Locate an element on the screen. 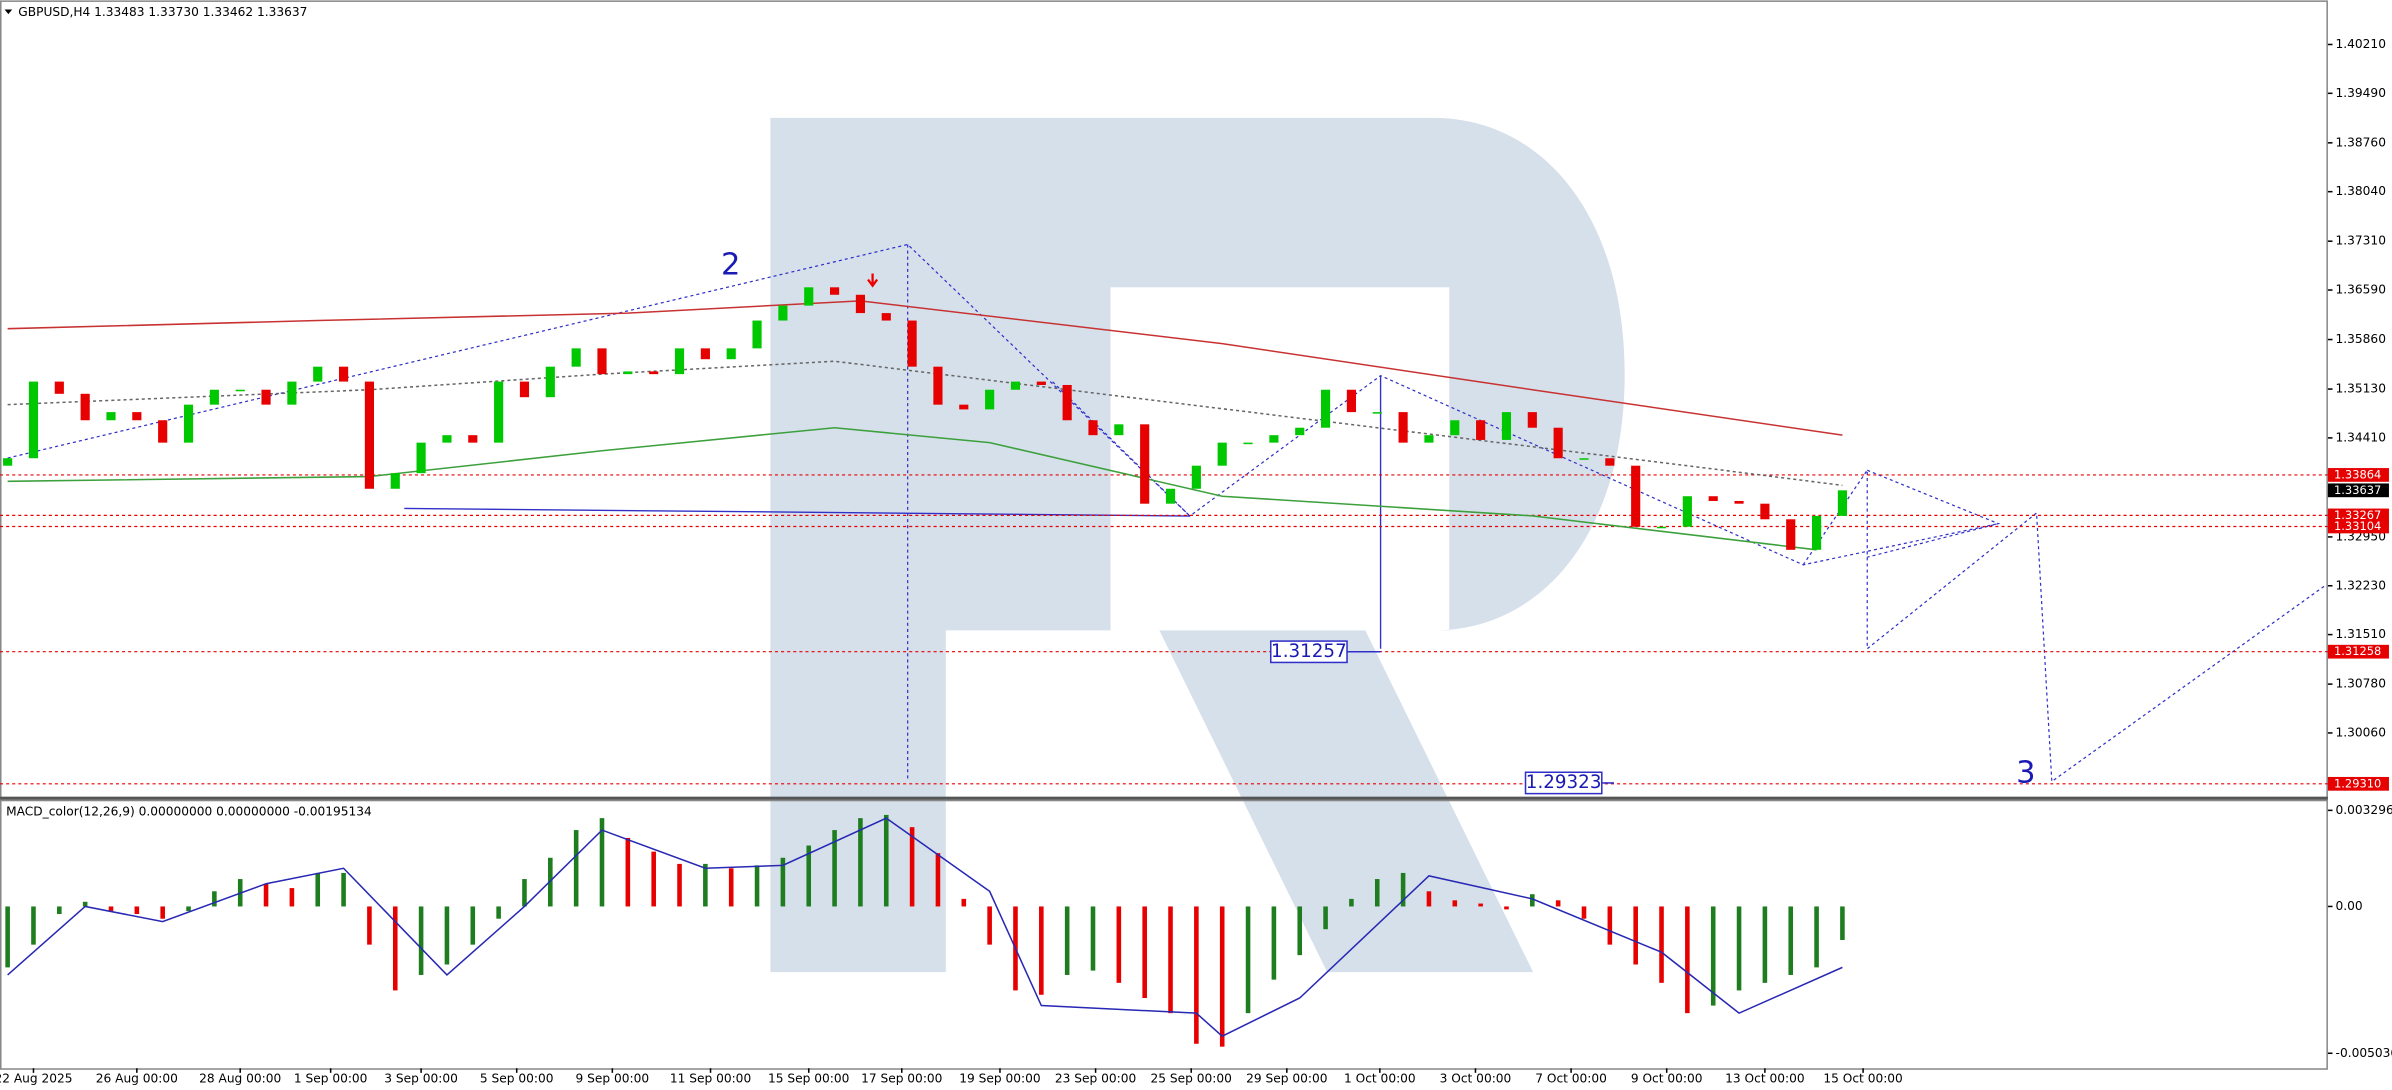  price-tag-label: 1.33267 is located at coordinates (2357, 515).